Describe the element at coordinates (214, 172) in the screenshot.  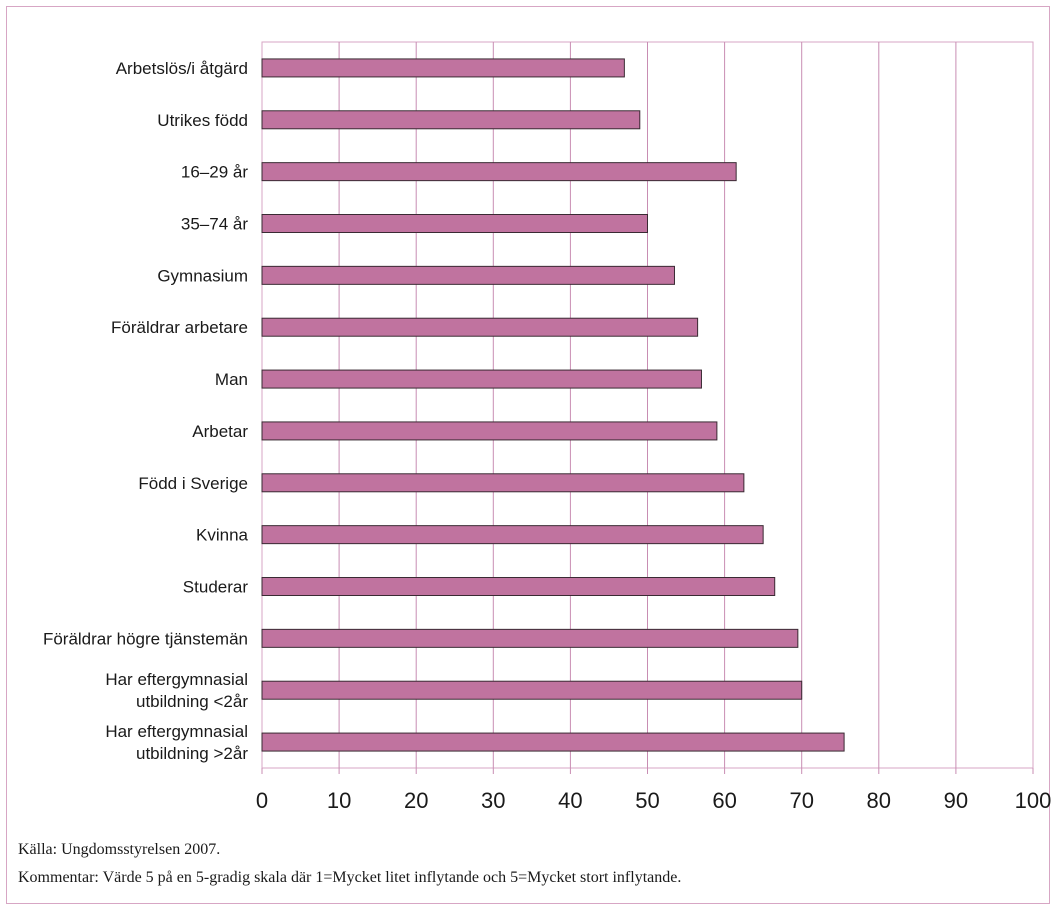
I see `category-label: 16–29 år` at that location.